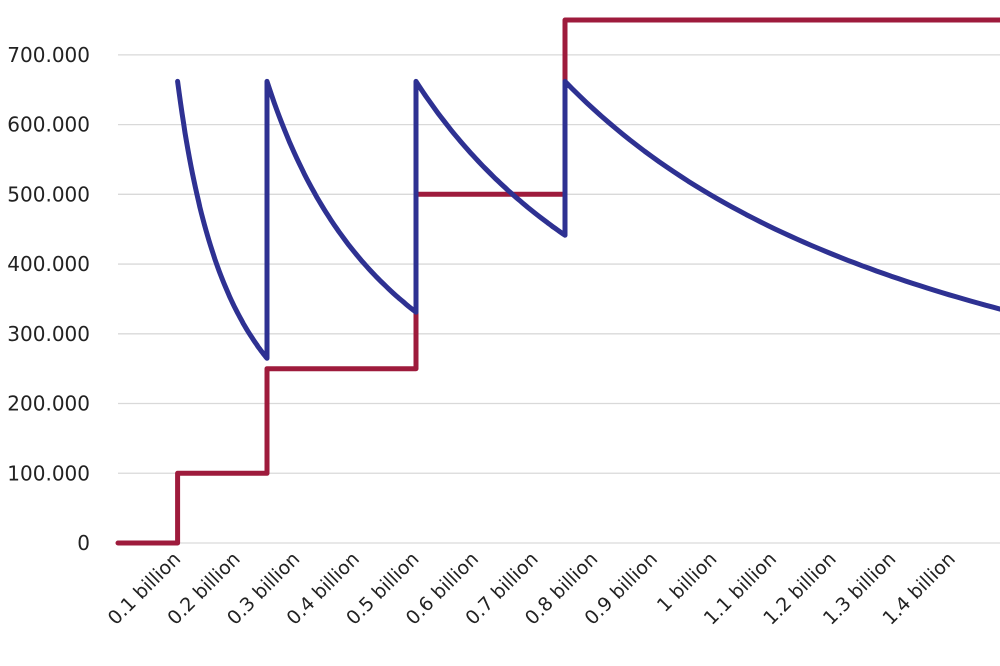 This screenshot has width=1000, height=666. Describe the element at coordinates (48, 55) in the screenshot. I see `y-tick-label: 700.000` at that location.